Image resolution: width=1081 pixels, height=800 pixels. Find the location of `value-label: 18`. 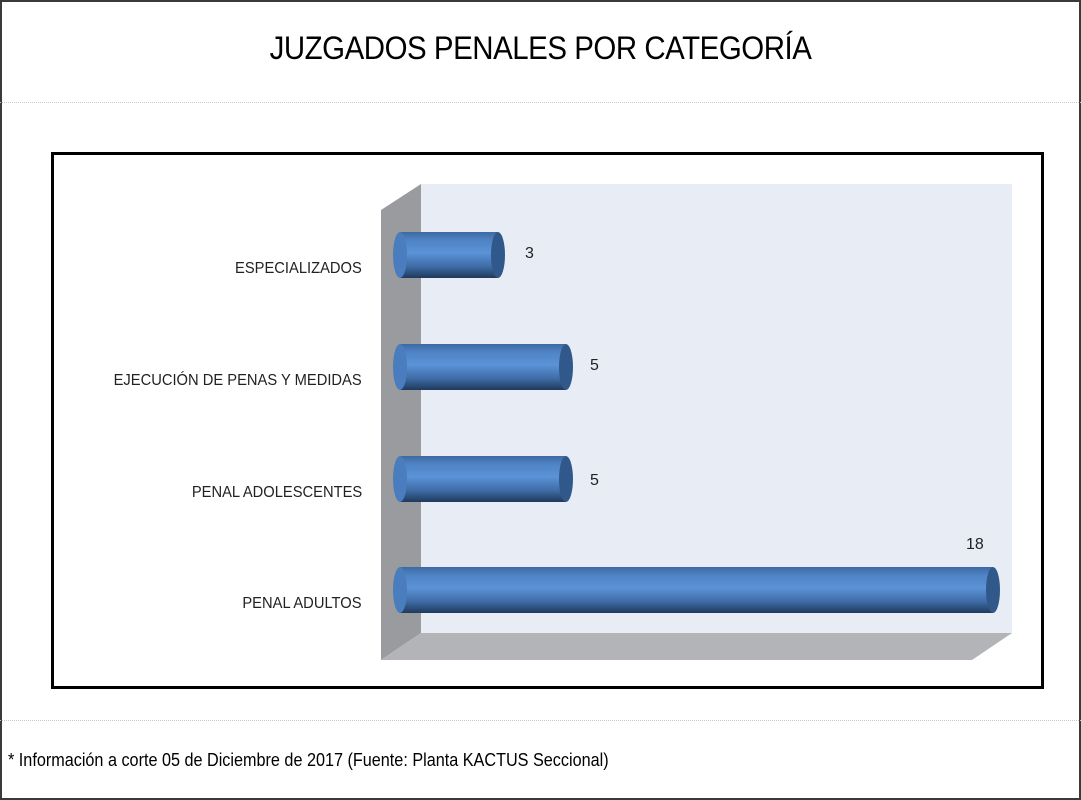

value-label: 18 is located at coordinates (975, 544).